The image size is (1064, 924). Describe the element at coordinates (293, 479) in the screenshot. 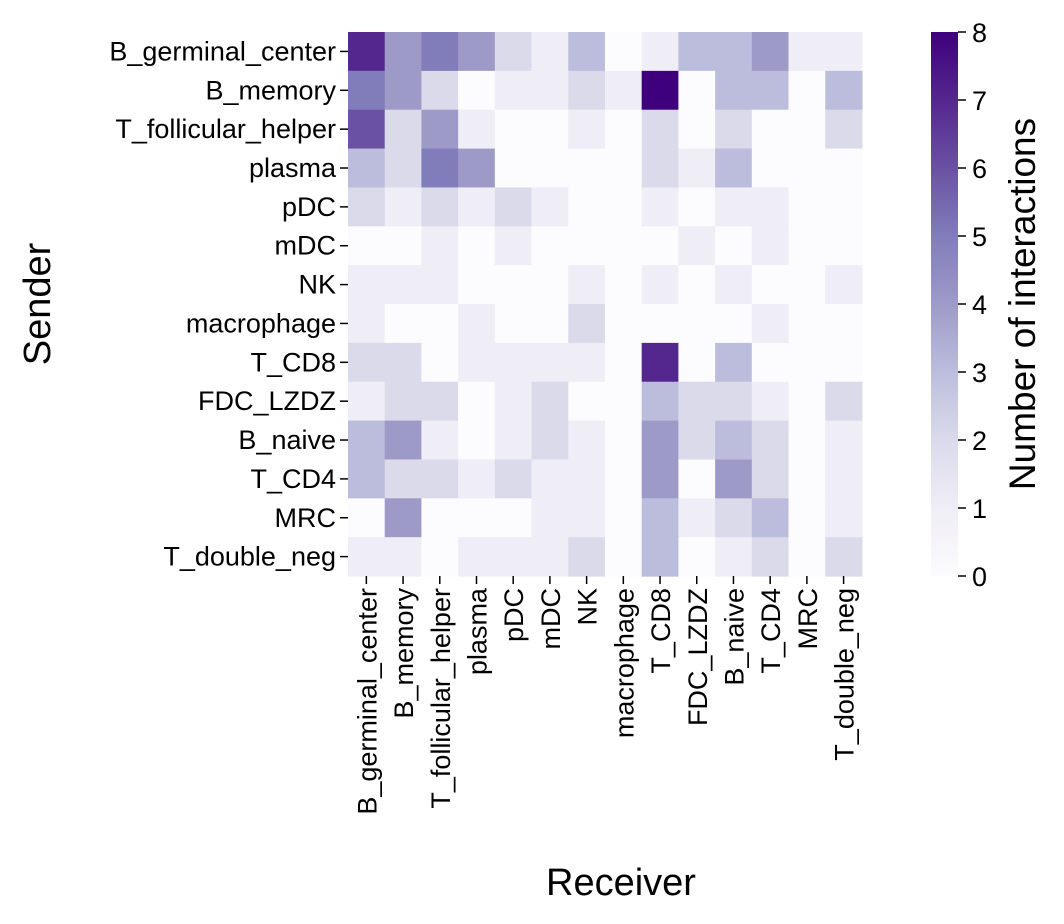

I see `y-tick-label: T_CD4` at that location.